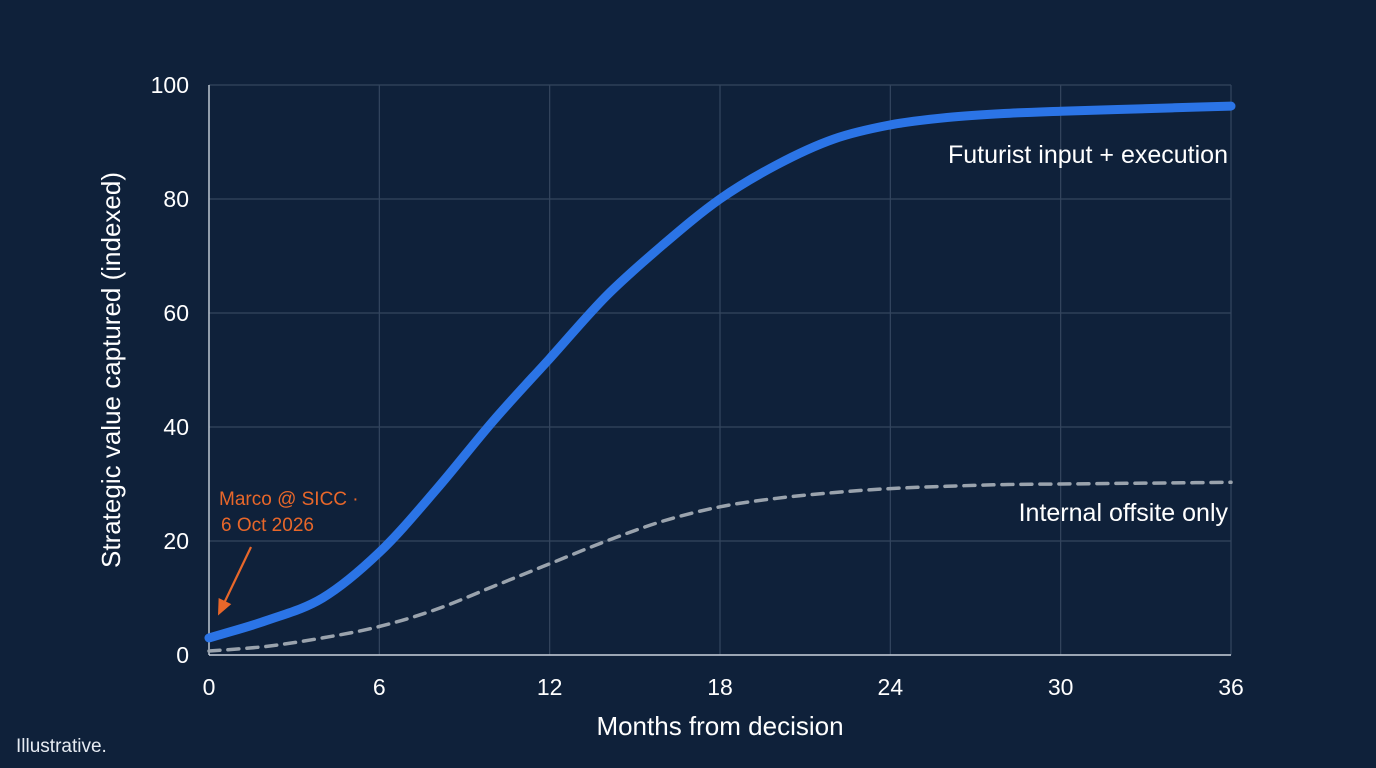  Describe the element at coordinates (61, 746) in the screenshot. I see `footnote: Illustrative.` at that location.